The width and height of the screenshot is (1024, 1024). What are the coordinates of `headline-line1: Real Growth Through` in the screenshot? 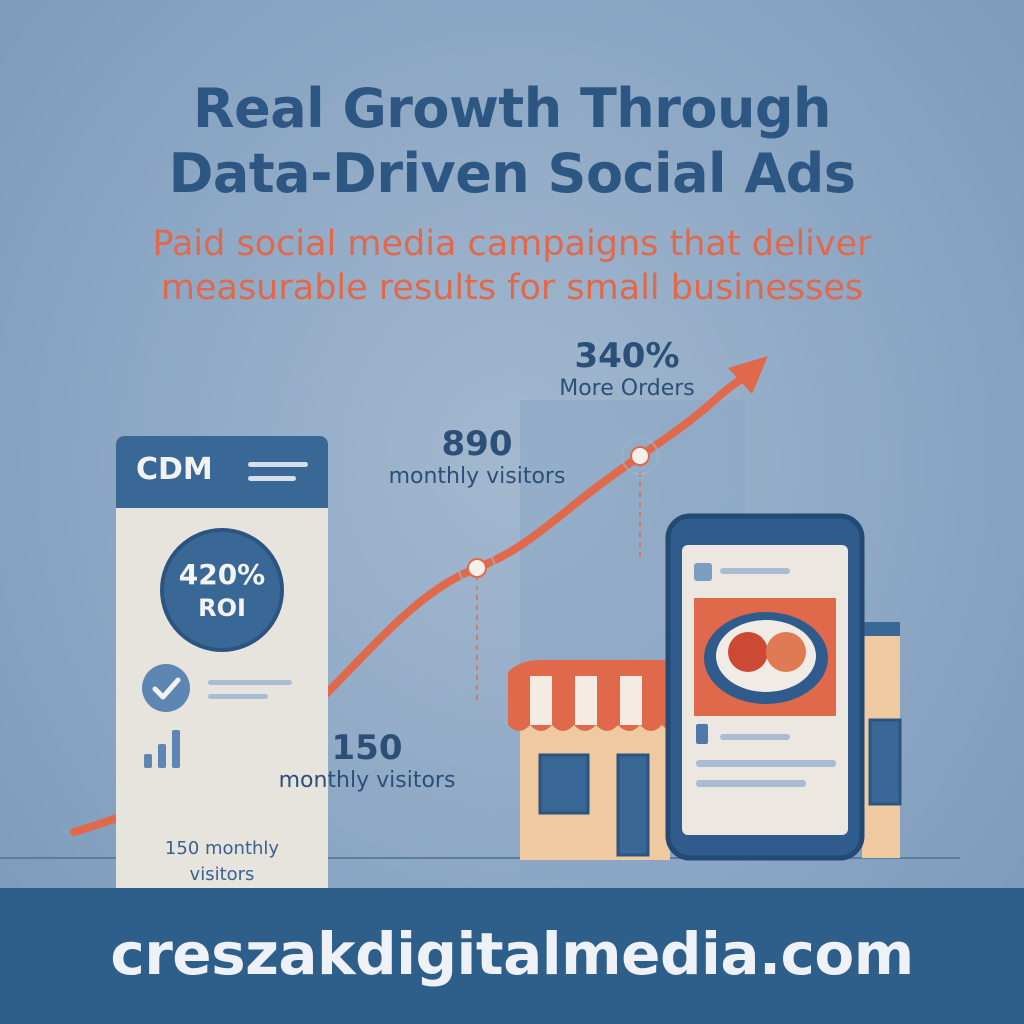 It's located at (512, 108).